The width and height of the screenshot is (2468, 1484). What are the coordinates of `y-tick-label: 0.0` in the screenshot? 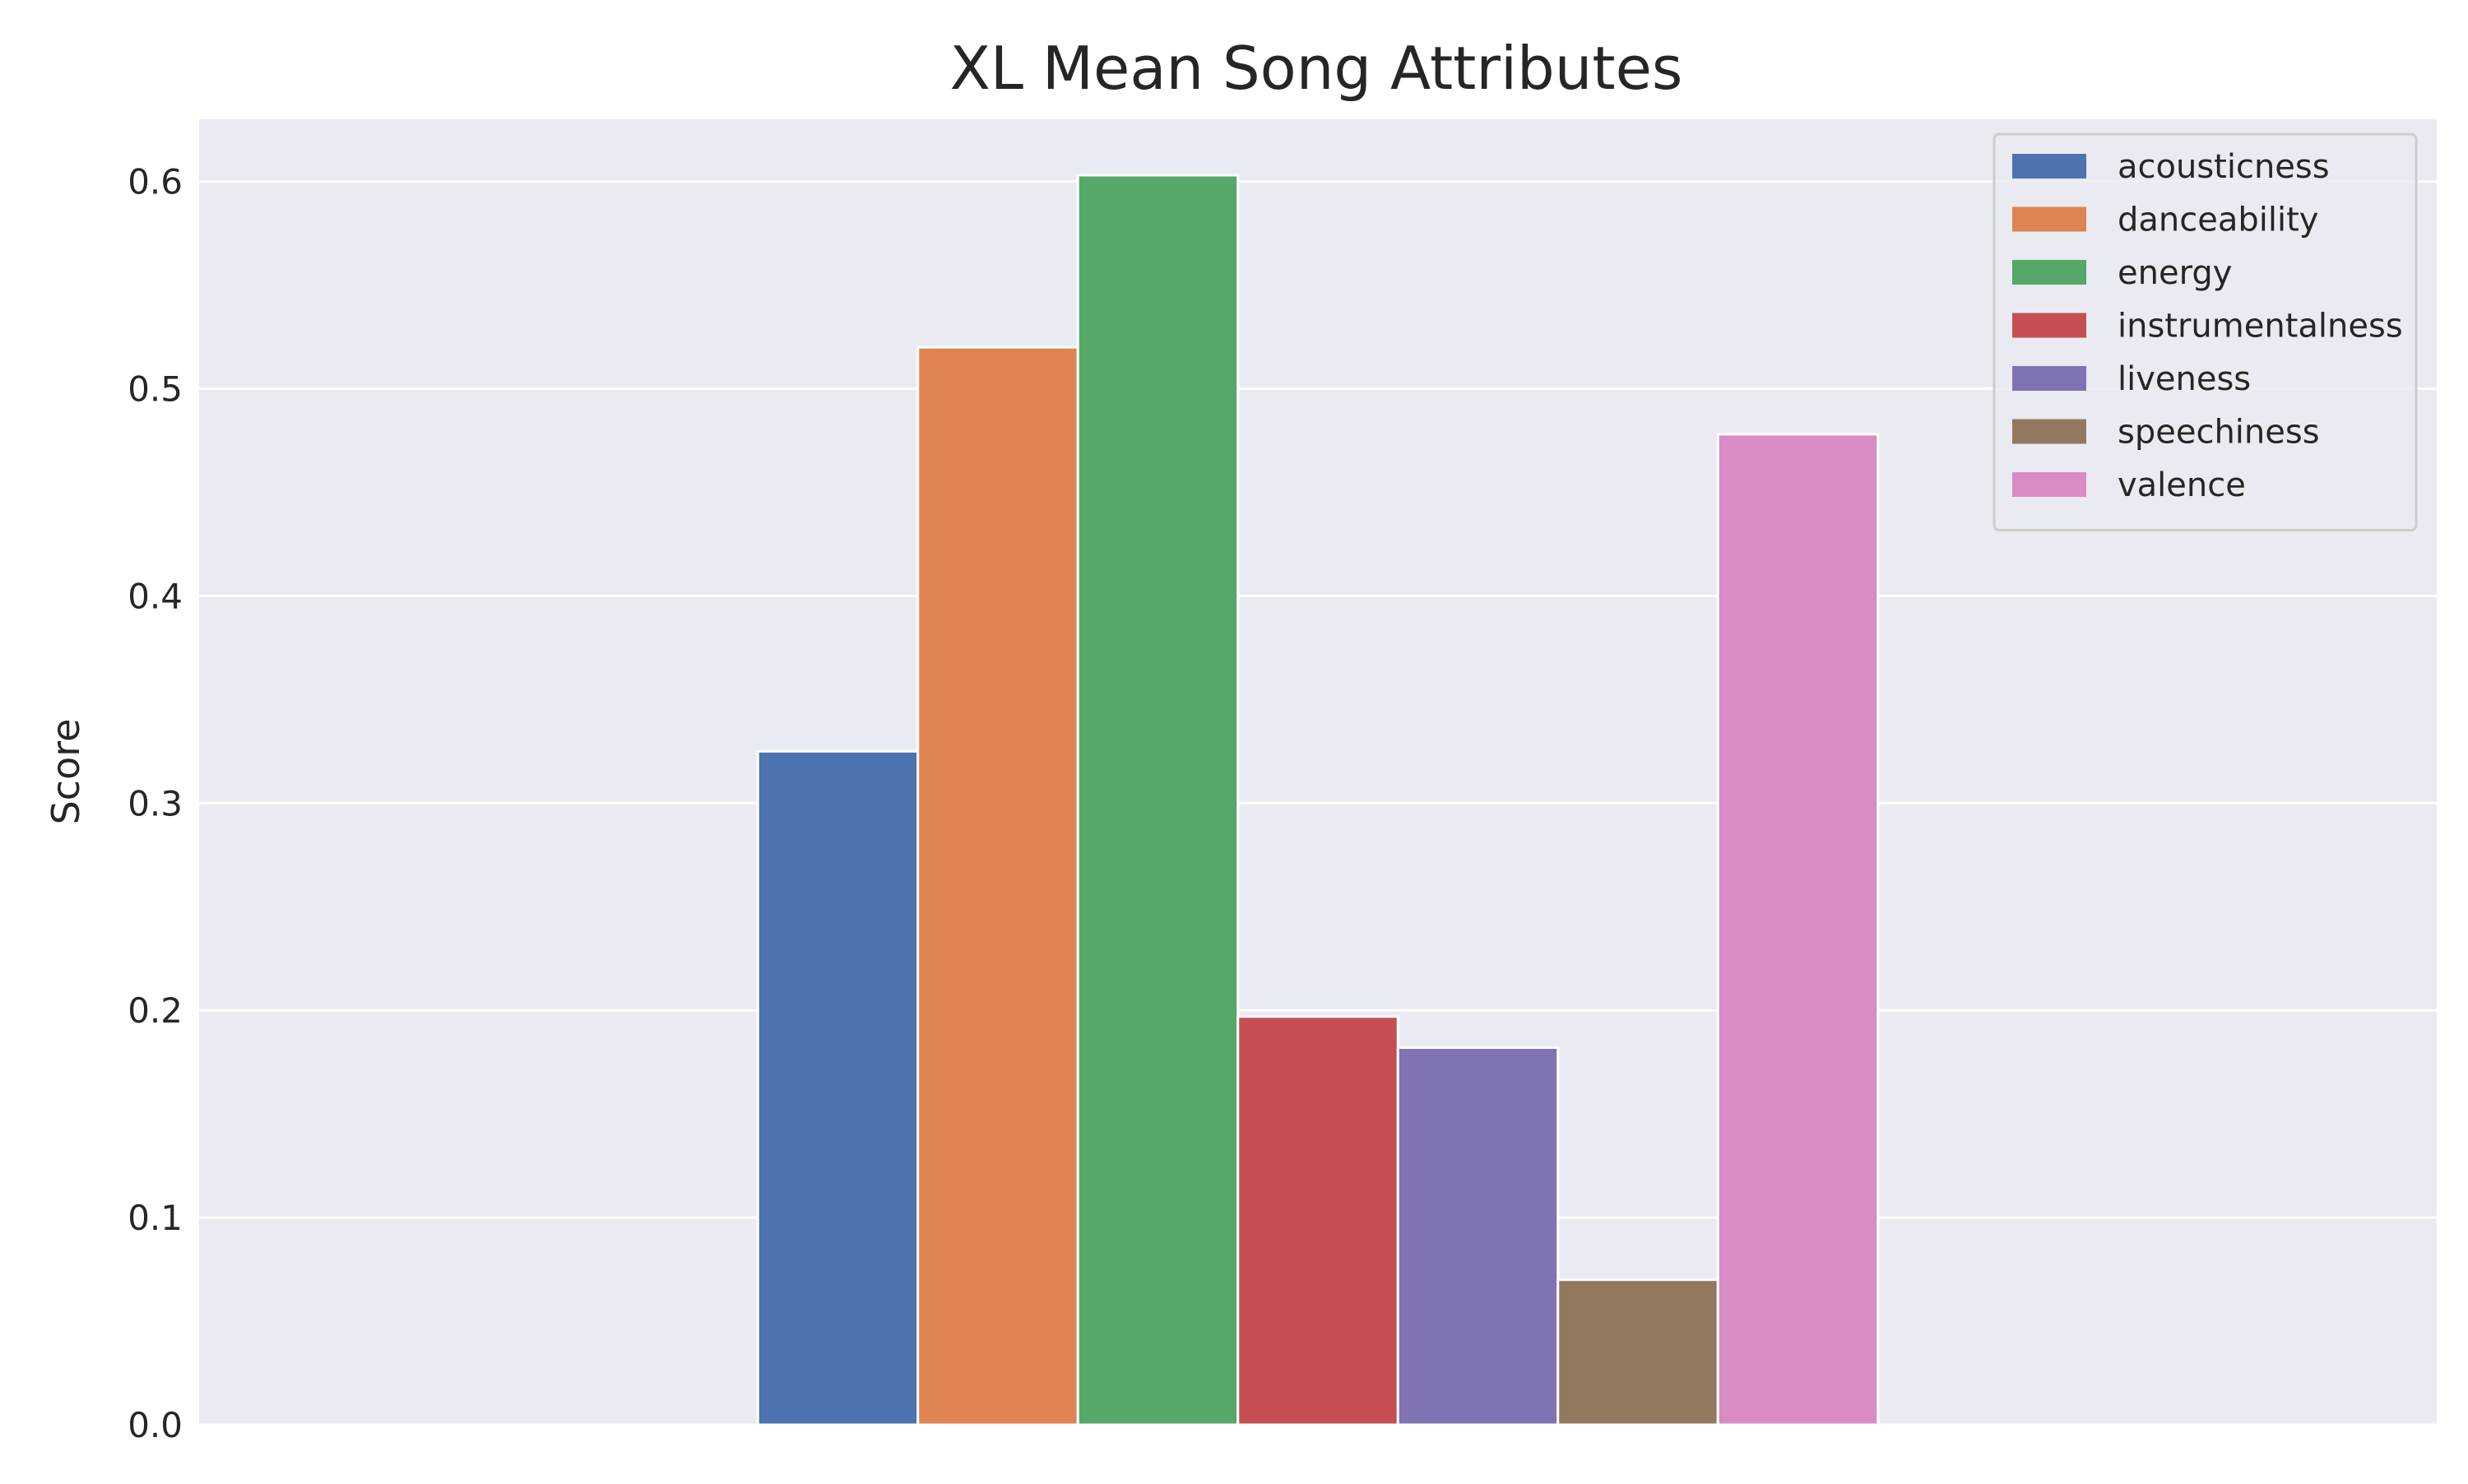 It's located at (155, 1425).